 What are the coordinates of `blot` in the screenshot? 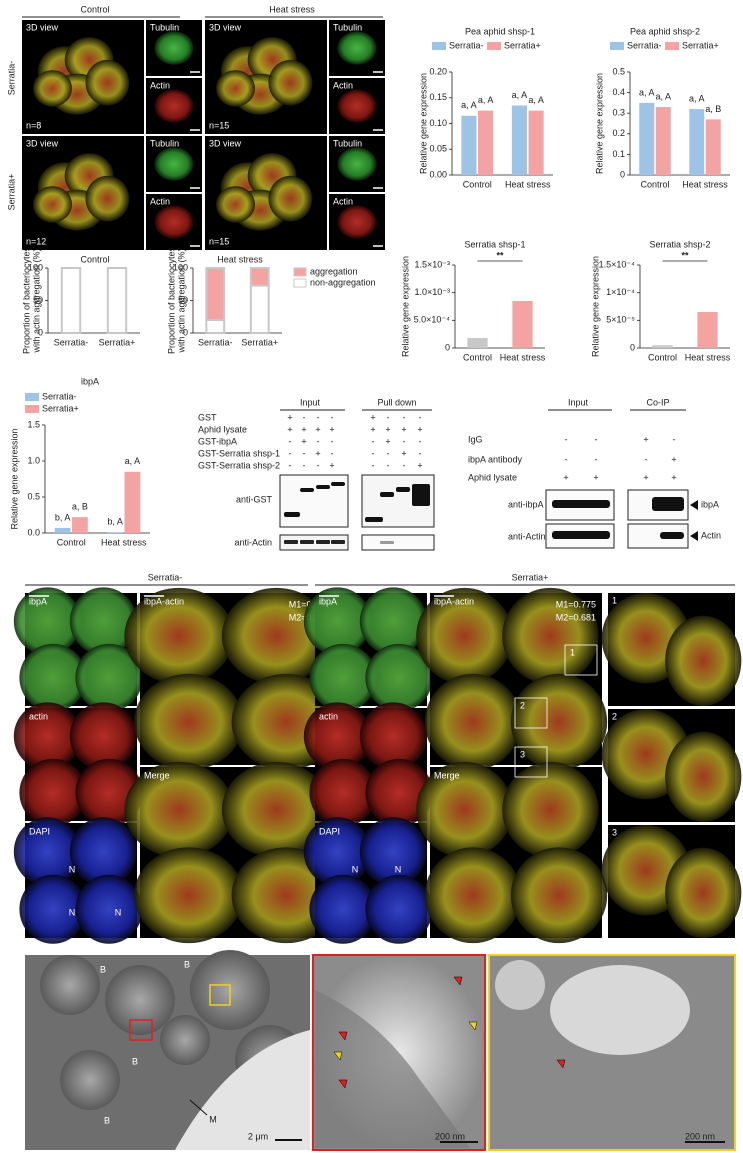 It's located at (398, 542).